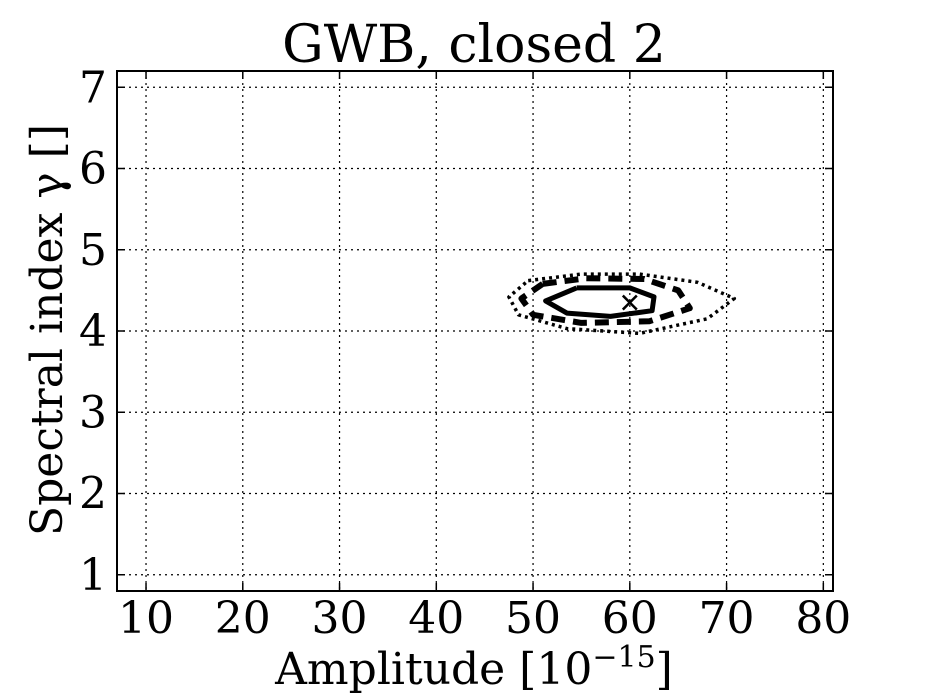 This screenshot has width=927, height=696. I want to click on y-tick-labels: 1 2 3 4 5 6 7, so click(93, 331).